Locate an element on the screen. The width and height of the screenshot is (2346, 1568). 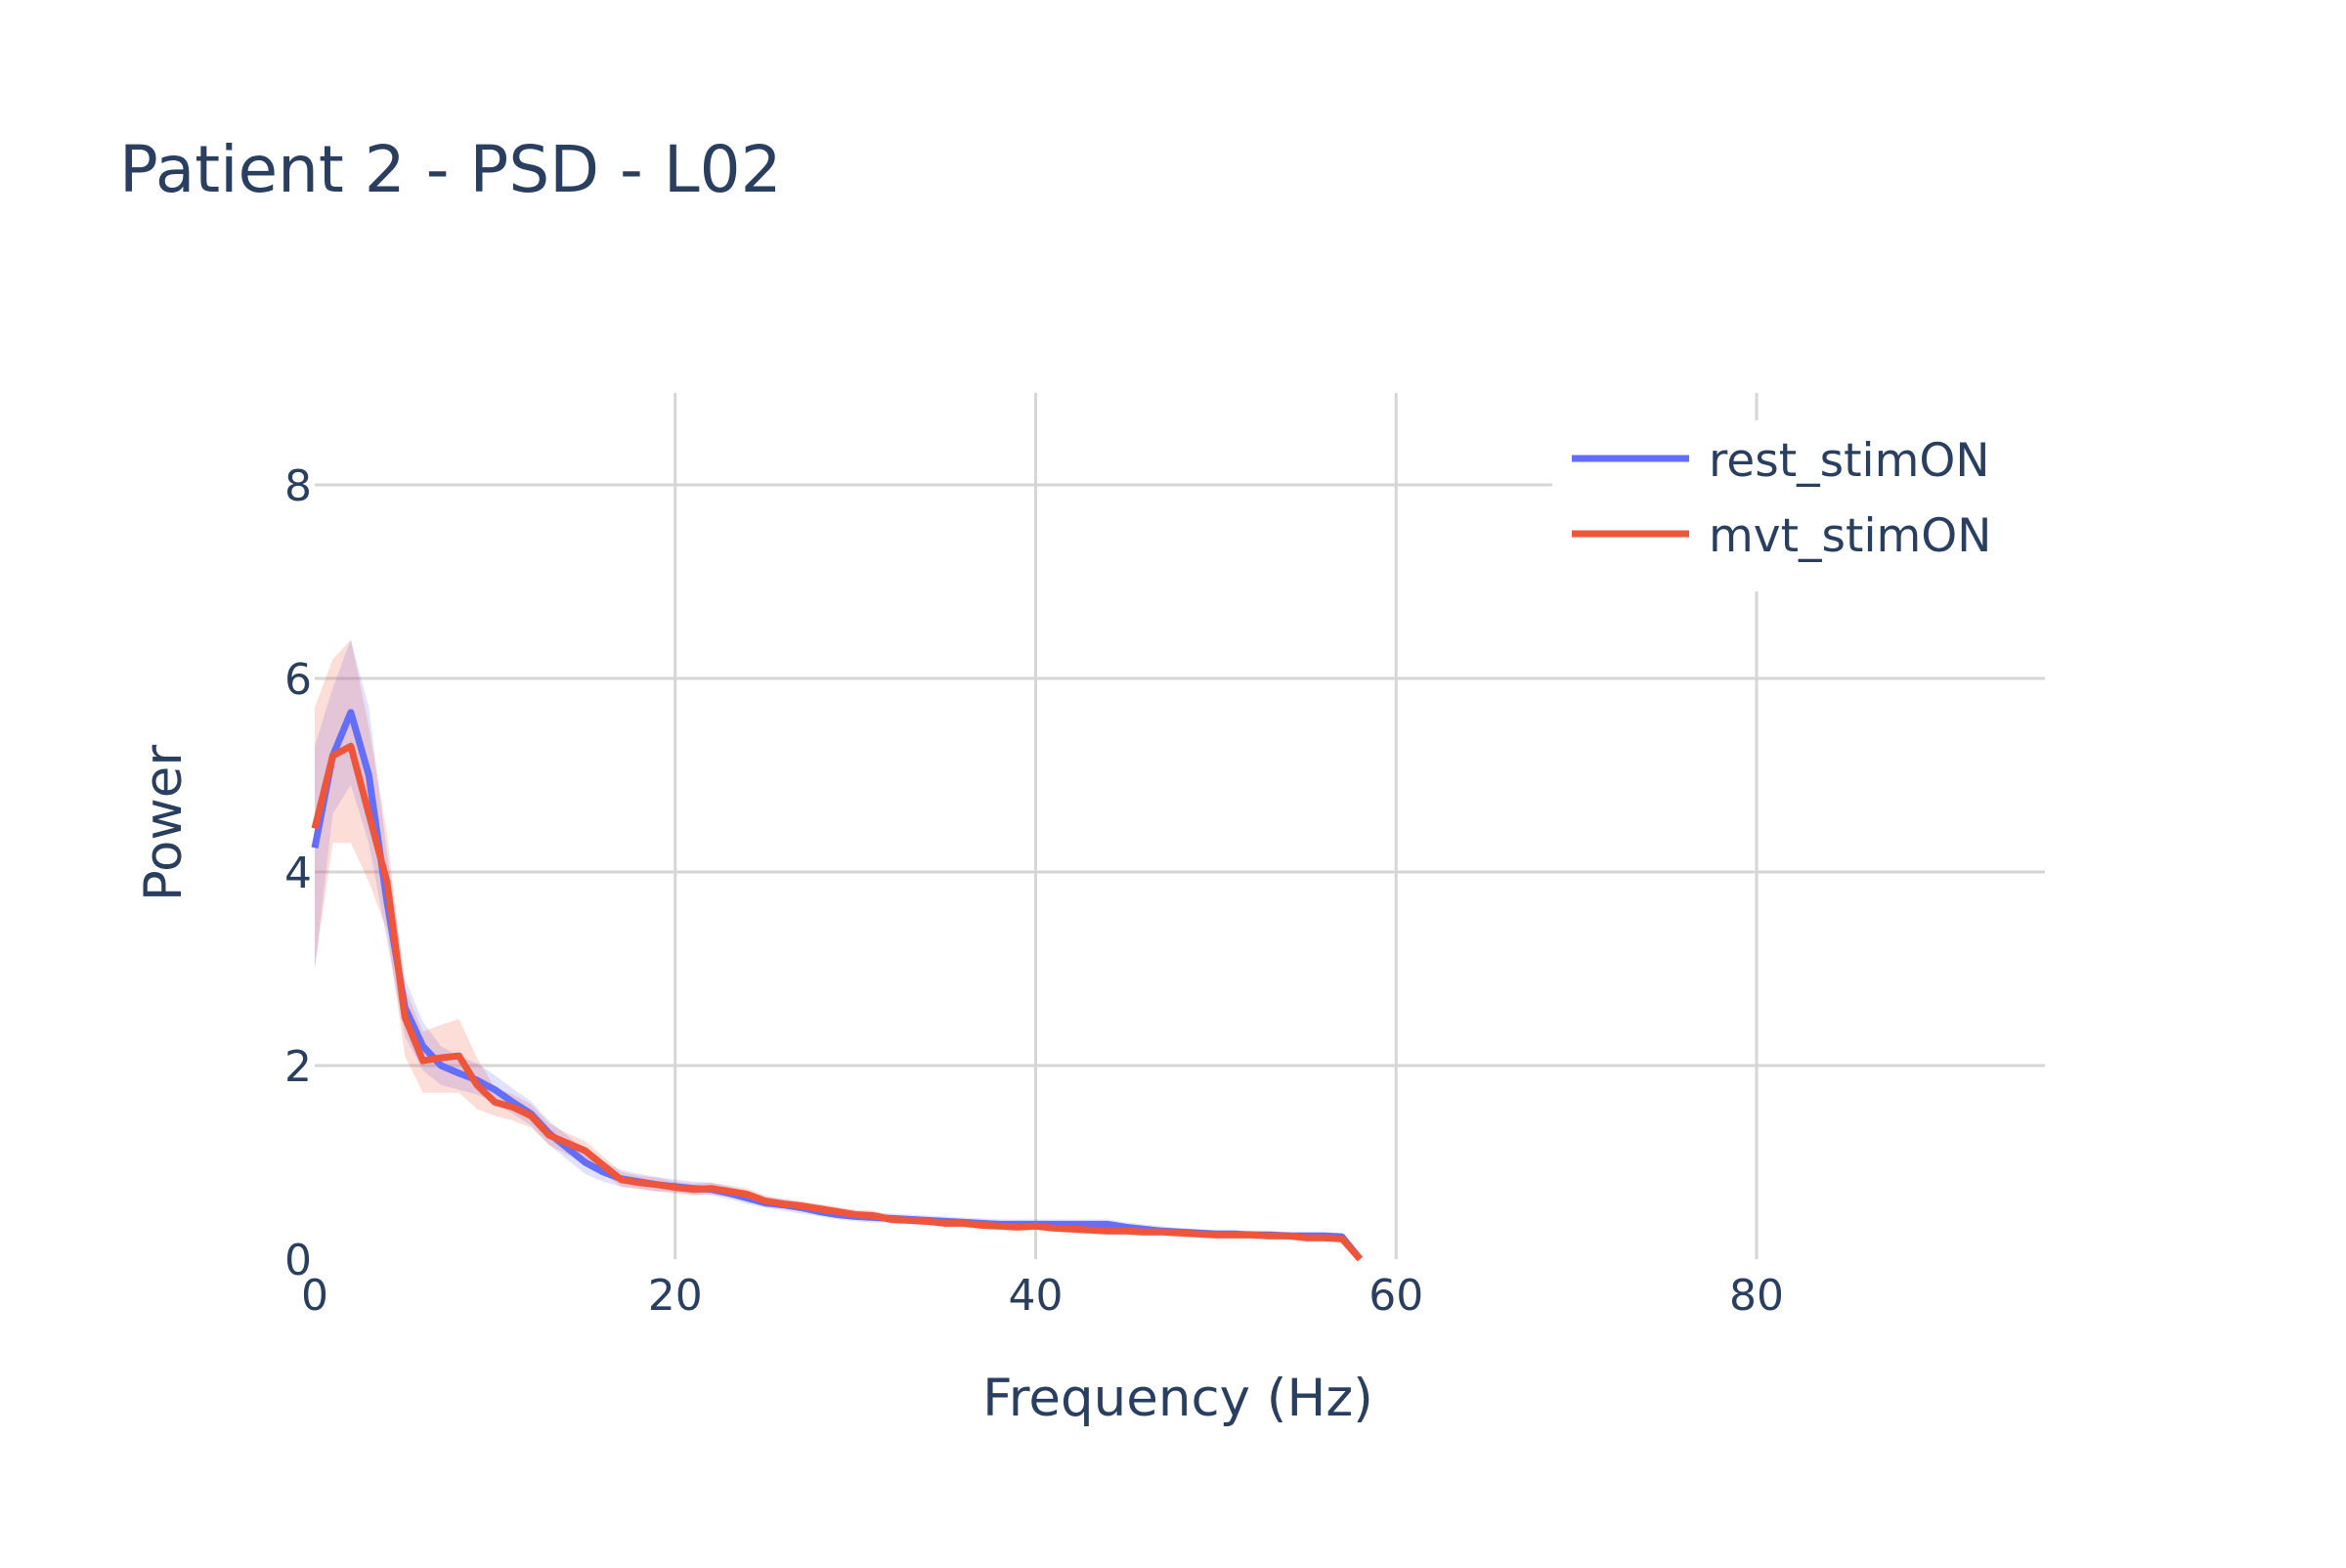
legend-label-rest-stimon: rest_stimON is located at coordinates (1850, 461).